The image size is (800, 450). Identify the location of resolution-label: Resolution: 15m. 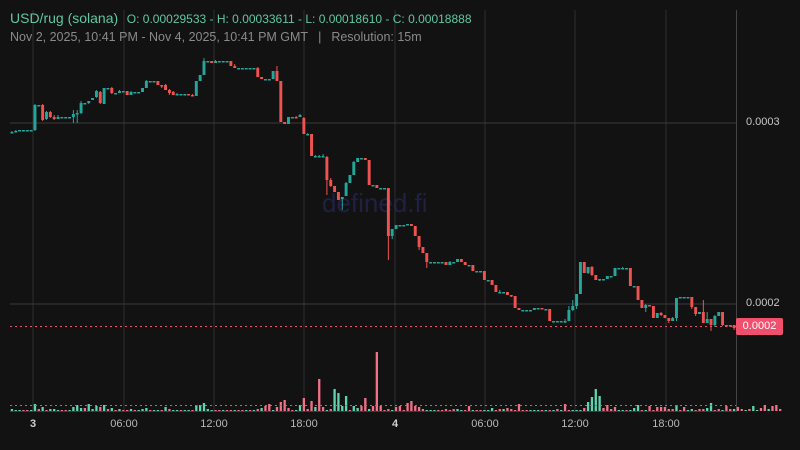
(376, 37).